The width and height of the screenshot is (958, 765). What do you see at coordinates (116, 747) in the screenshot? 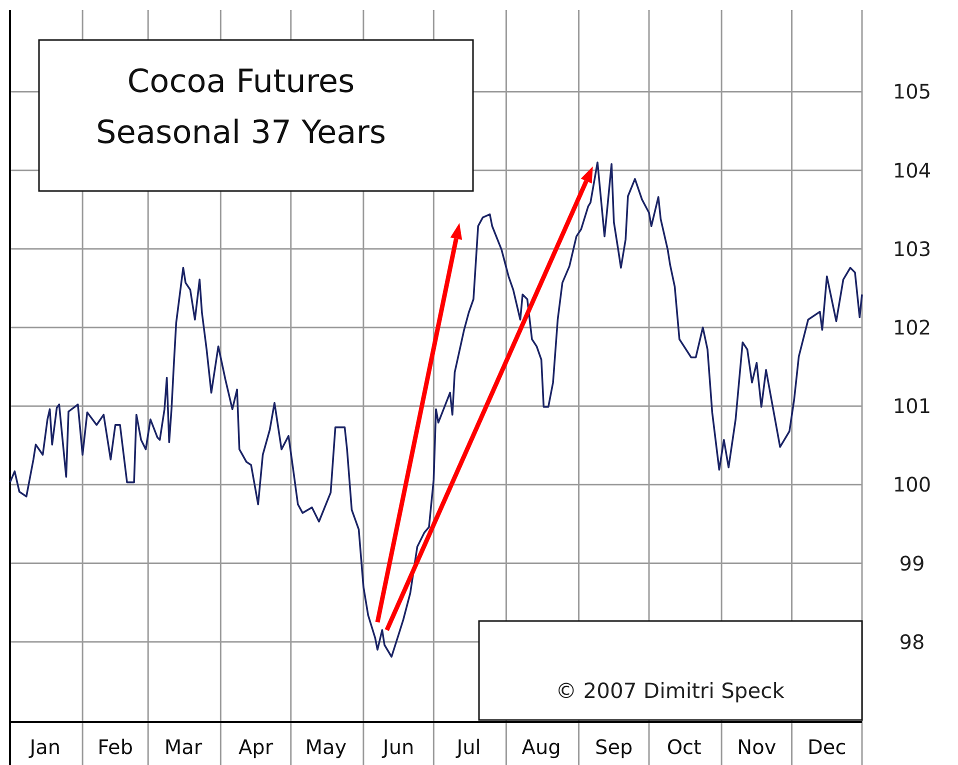
I see `x-tick-label: Feb` at bounding box center [116, 747].